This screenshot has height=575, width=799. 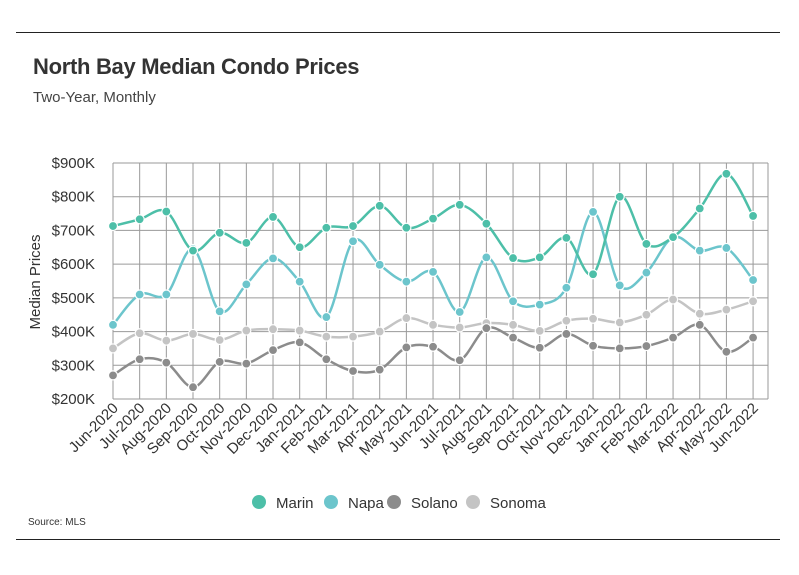 I want to click on legend-item-sonoma: Sonoma, so click(x=506, y=503).